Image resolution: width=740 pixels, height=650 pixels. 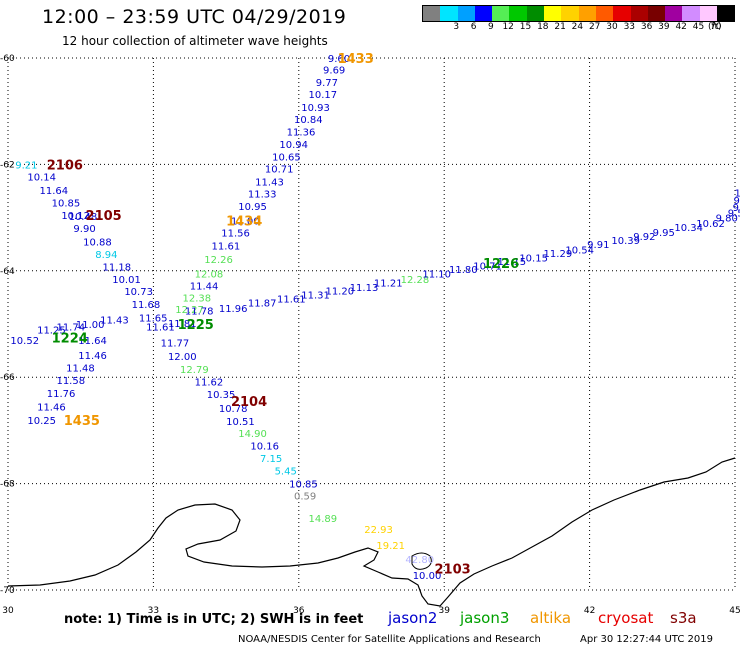 I want to click on satellite-legend-s3a: s3a, so click(x=683, y=618).